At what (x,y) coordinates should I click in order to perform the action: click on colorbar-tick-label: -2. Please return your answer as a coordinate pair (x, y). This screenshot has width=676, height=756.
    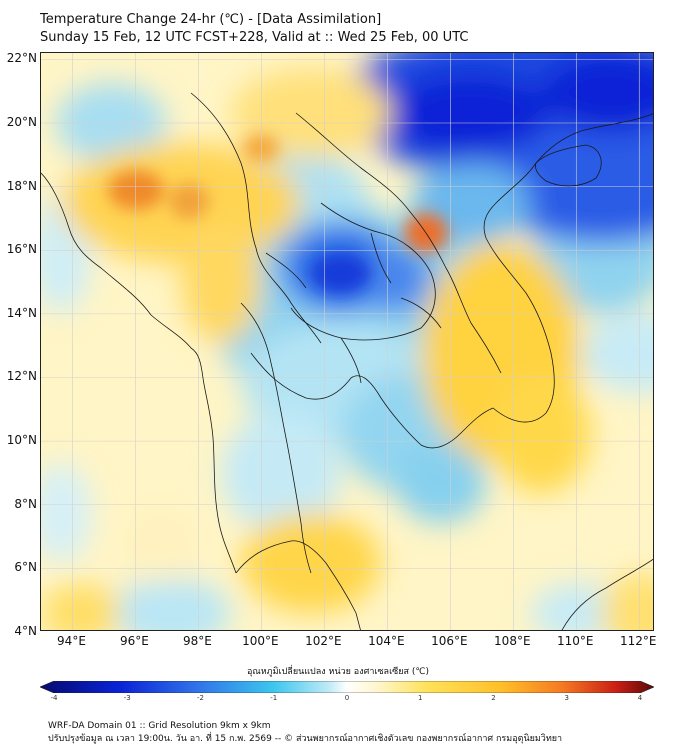
    Looking at the image, I should click on (200, 698).